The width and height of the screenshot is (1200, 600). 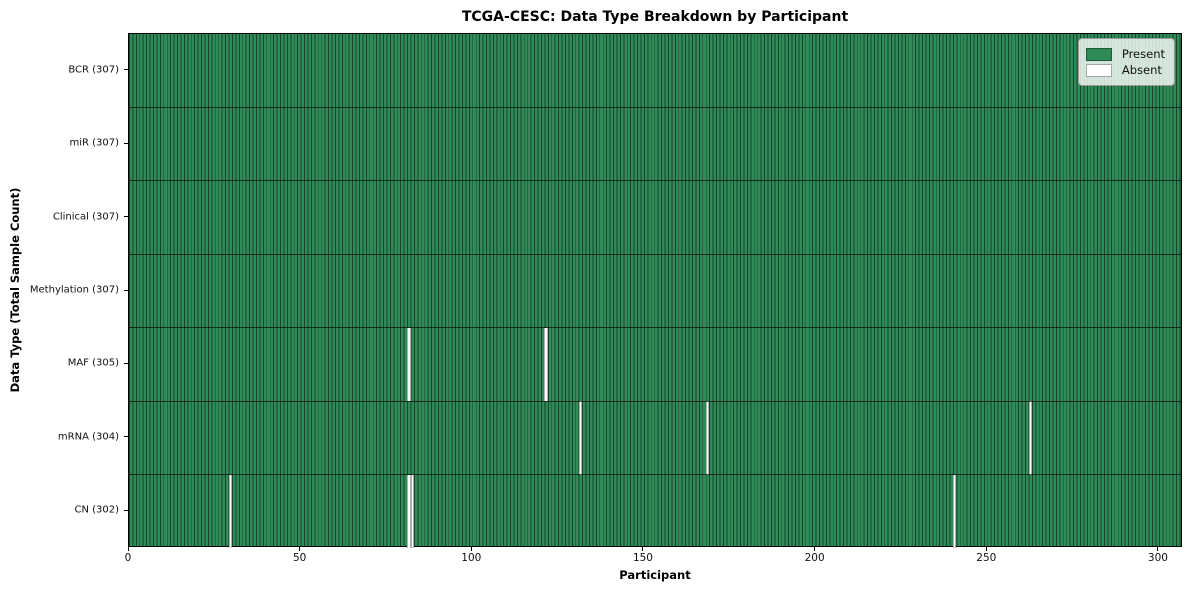 What do you see at coordinates (93, 70) in the screenshot?
I see `row-label: BCR (307)` at bounding box center [93, 70].